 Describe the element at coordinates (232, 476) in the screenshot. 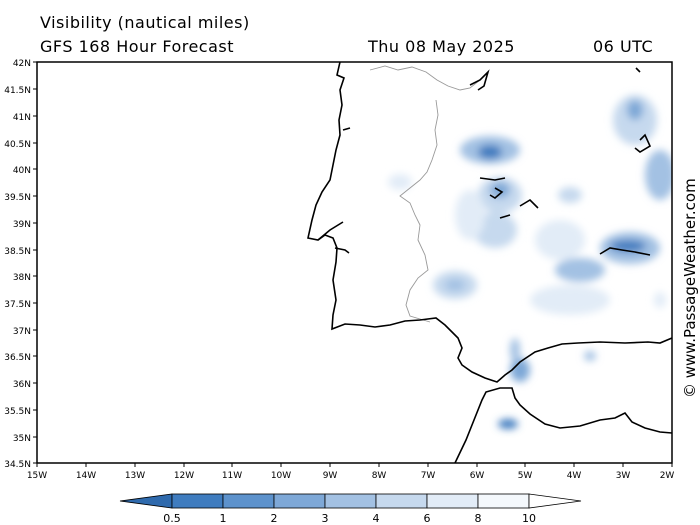

I see `lon-label: 11W` at that location.